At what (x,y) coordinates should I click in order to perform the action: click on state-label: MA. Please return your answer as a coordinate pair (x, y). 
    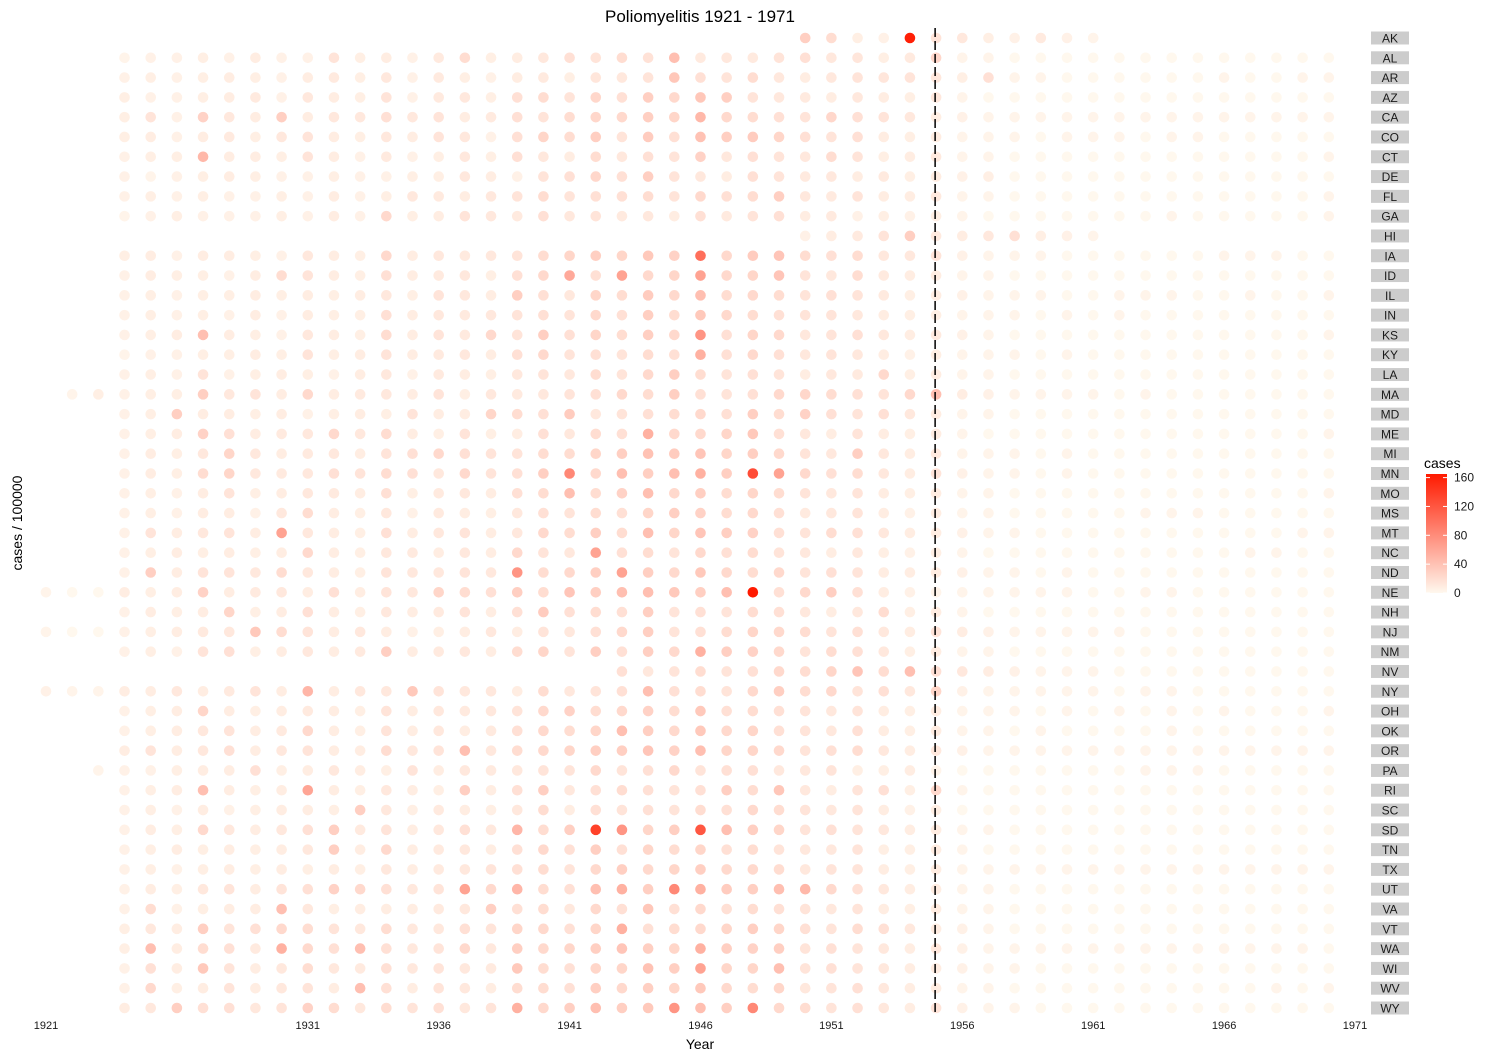
    Looking at the image, I should click on (1390, 395).